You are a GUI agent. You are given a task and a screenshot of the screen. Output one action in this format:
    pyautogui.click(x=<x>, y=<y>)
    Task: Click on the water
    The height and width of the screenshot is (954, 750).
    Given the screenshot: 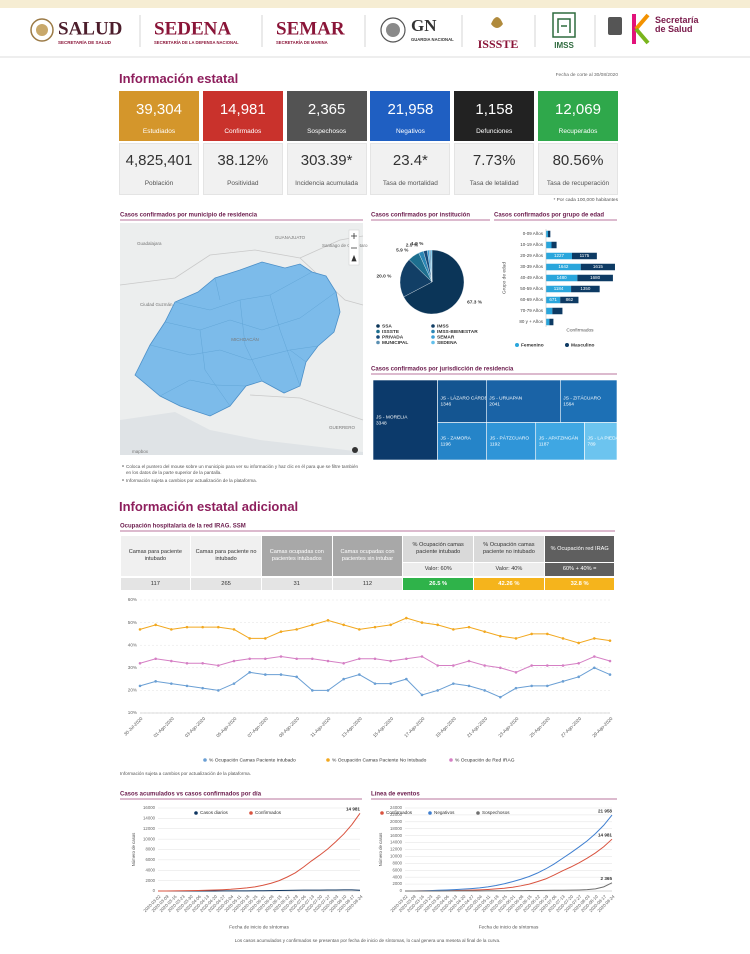 What is the action you would take?
    pyautogui.click(x=241, y=433)
    